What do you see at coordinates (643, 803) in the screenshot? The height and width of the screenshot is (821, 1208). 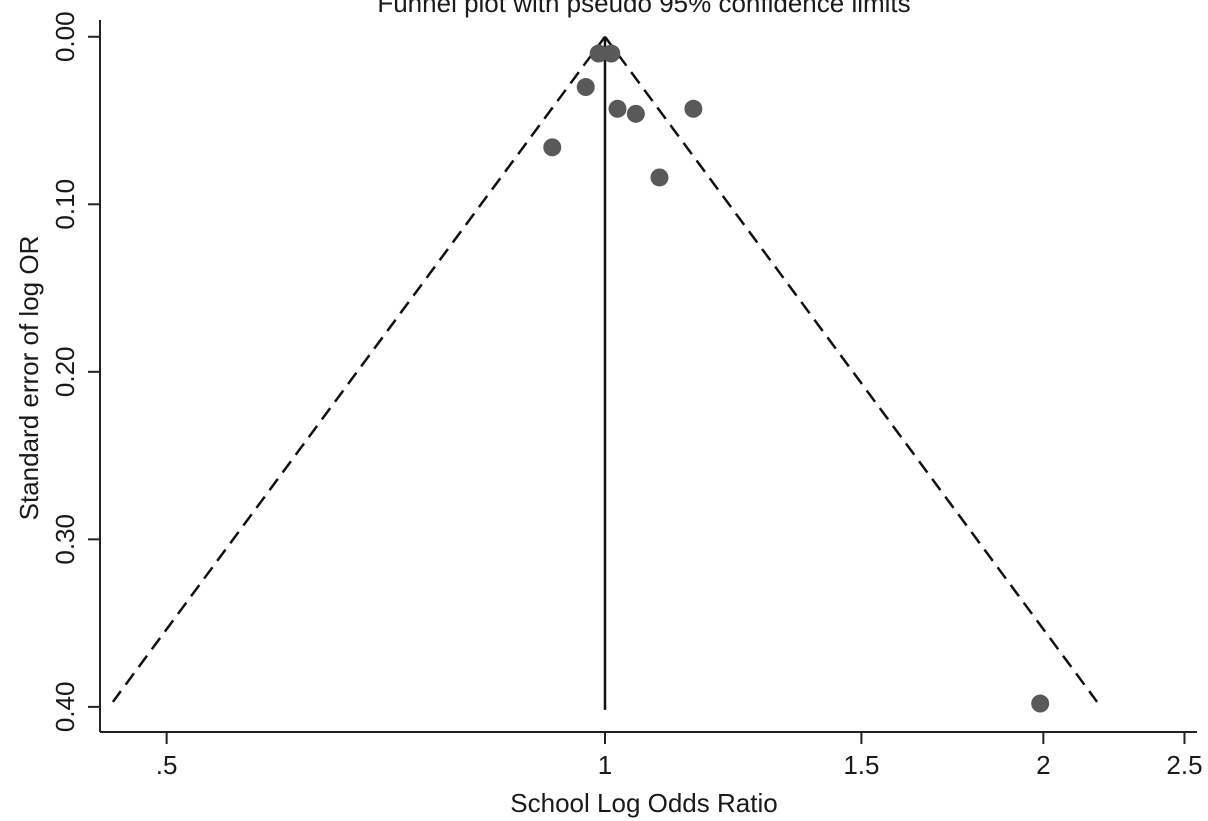 I see `x-axis-title: School Log Odds Ratio` at bounding box center [643, 803].